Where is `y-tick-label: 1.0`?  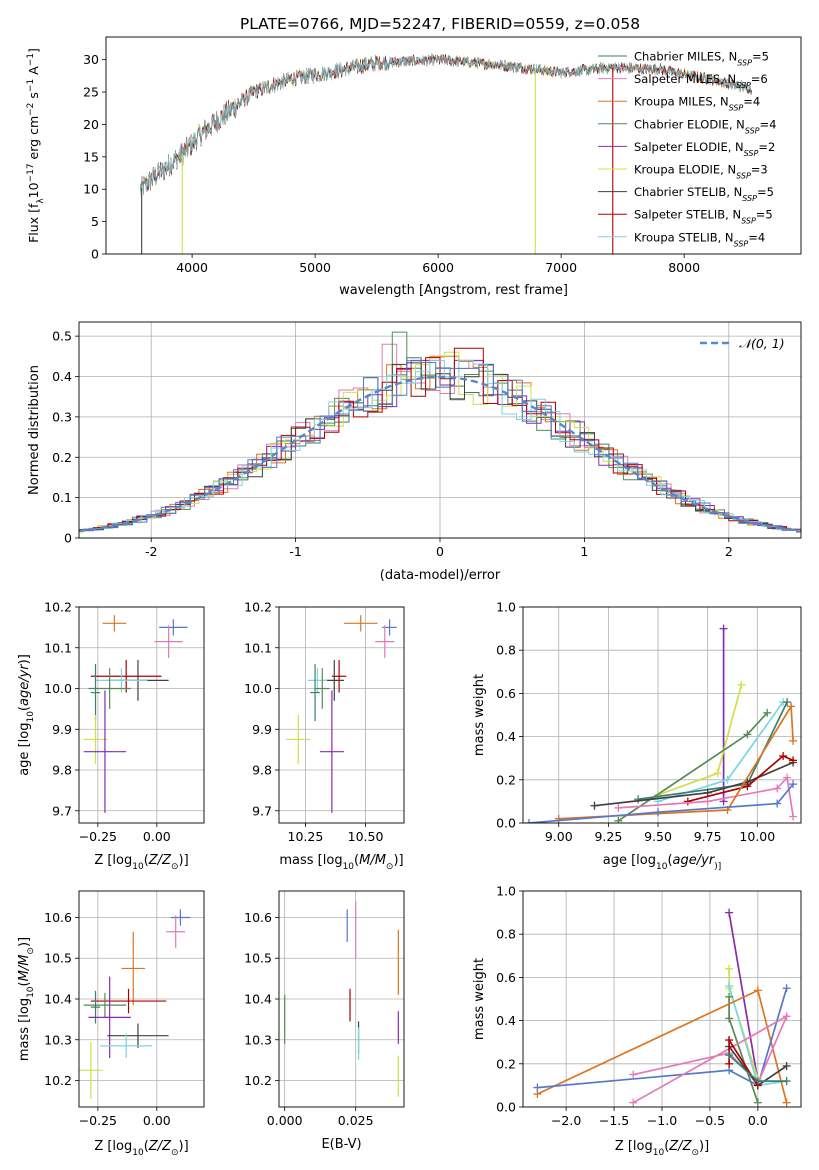
y-tick-label: 1.0 is located at coordinates (506, 891).